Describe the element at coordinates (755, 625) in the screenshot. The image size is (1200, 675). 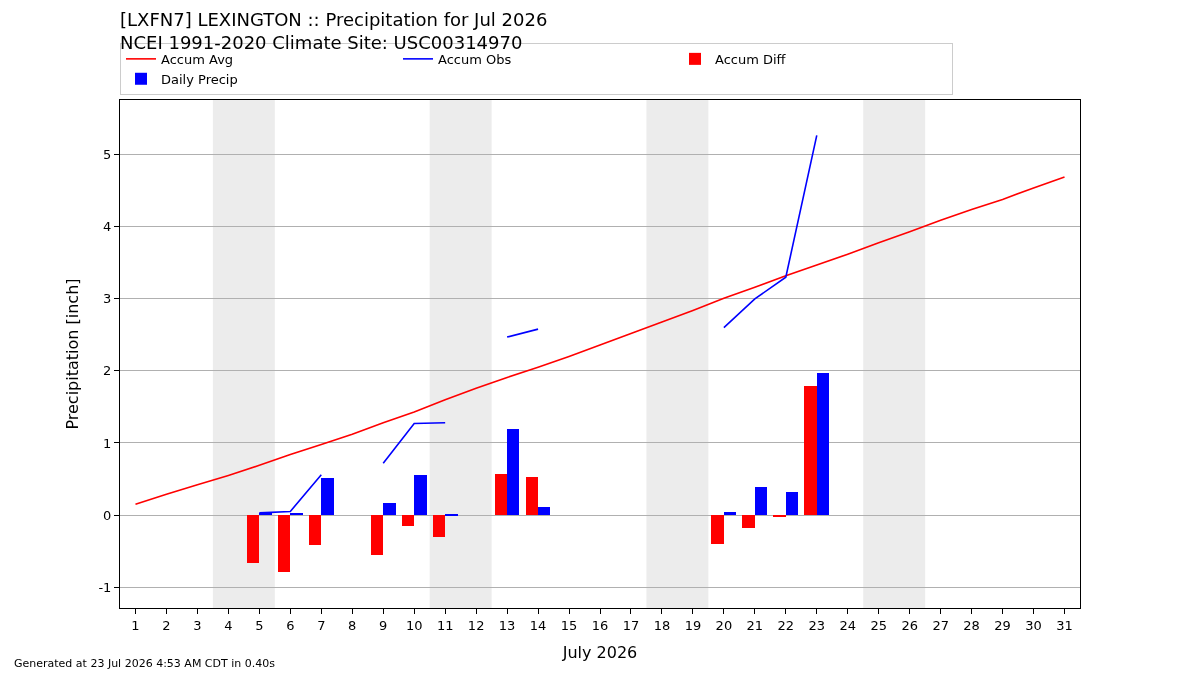
I see `x-tick-label: 21` at that location.